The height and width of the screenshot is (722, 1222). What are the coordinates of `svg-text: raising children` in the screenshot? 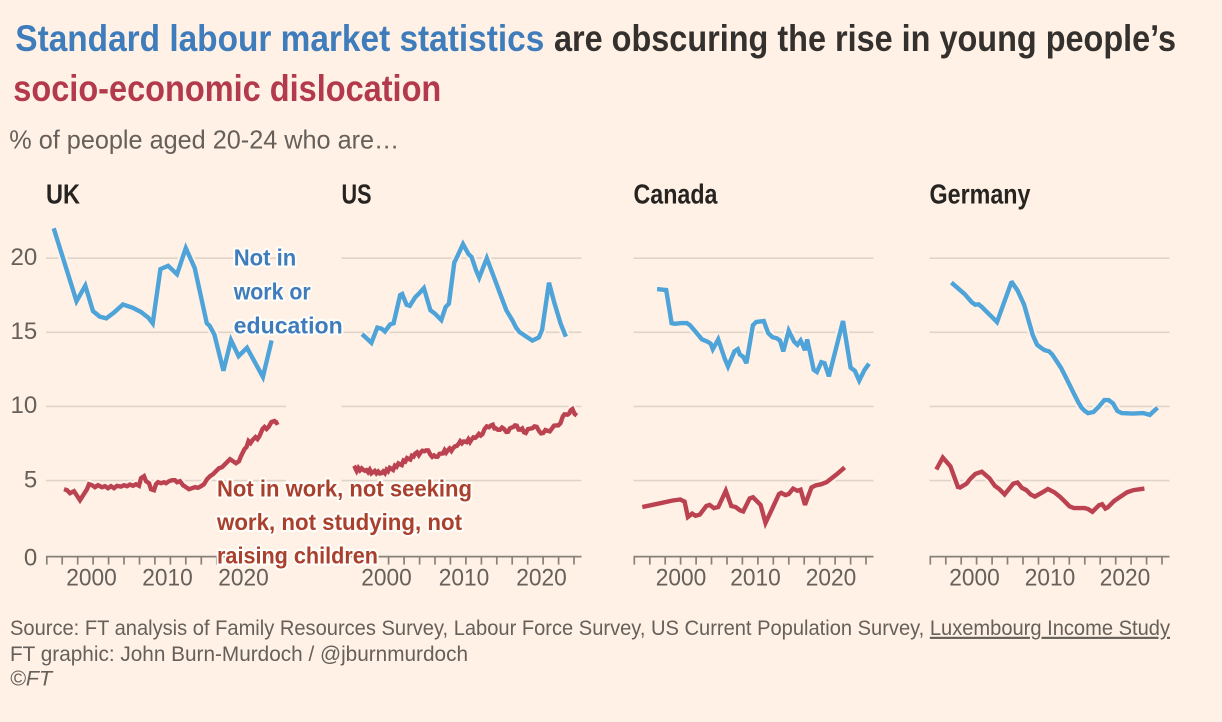 It's located at (297, 556).